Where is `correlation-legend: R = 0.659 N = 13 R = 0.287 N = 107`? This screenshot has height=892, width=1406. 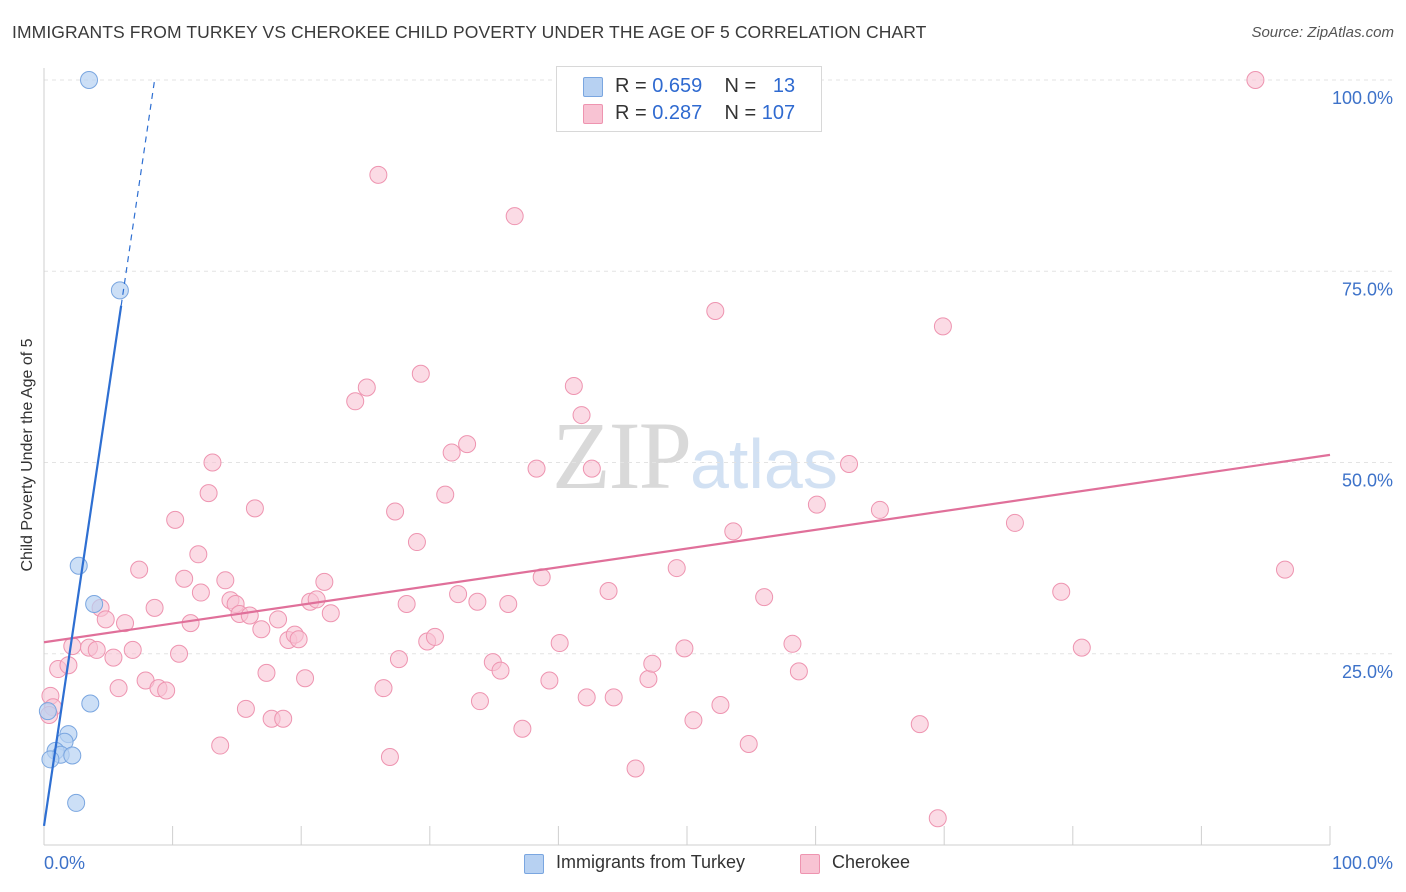 correlation-legend: R = 0.659 N = 13 R = 0.287 N = 107 is located at coordinates (689, 99).